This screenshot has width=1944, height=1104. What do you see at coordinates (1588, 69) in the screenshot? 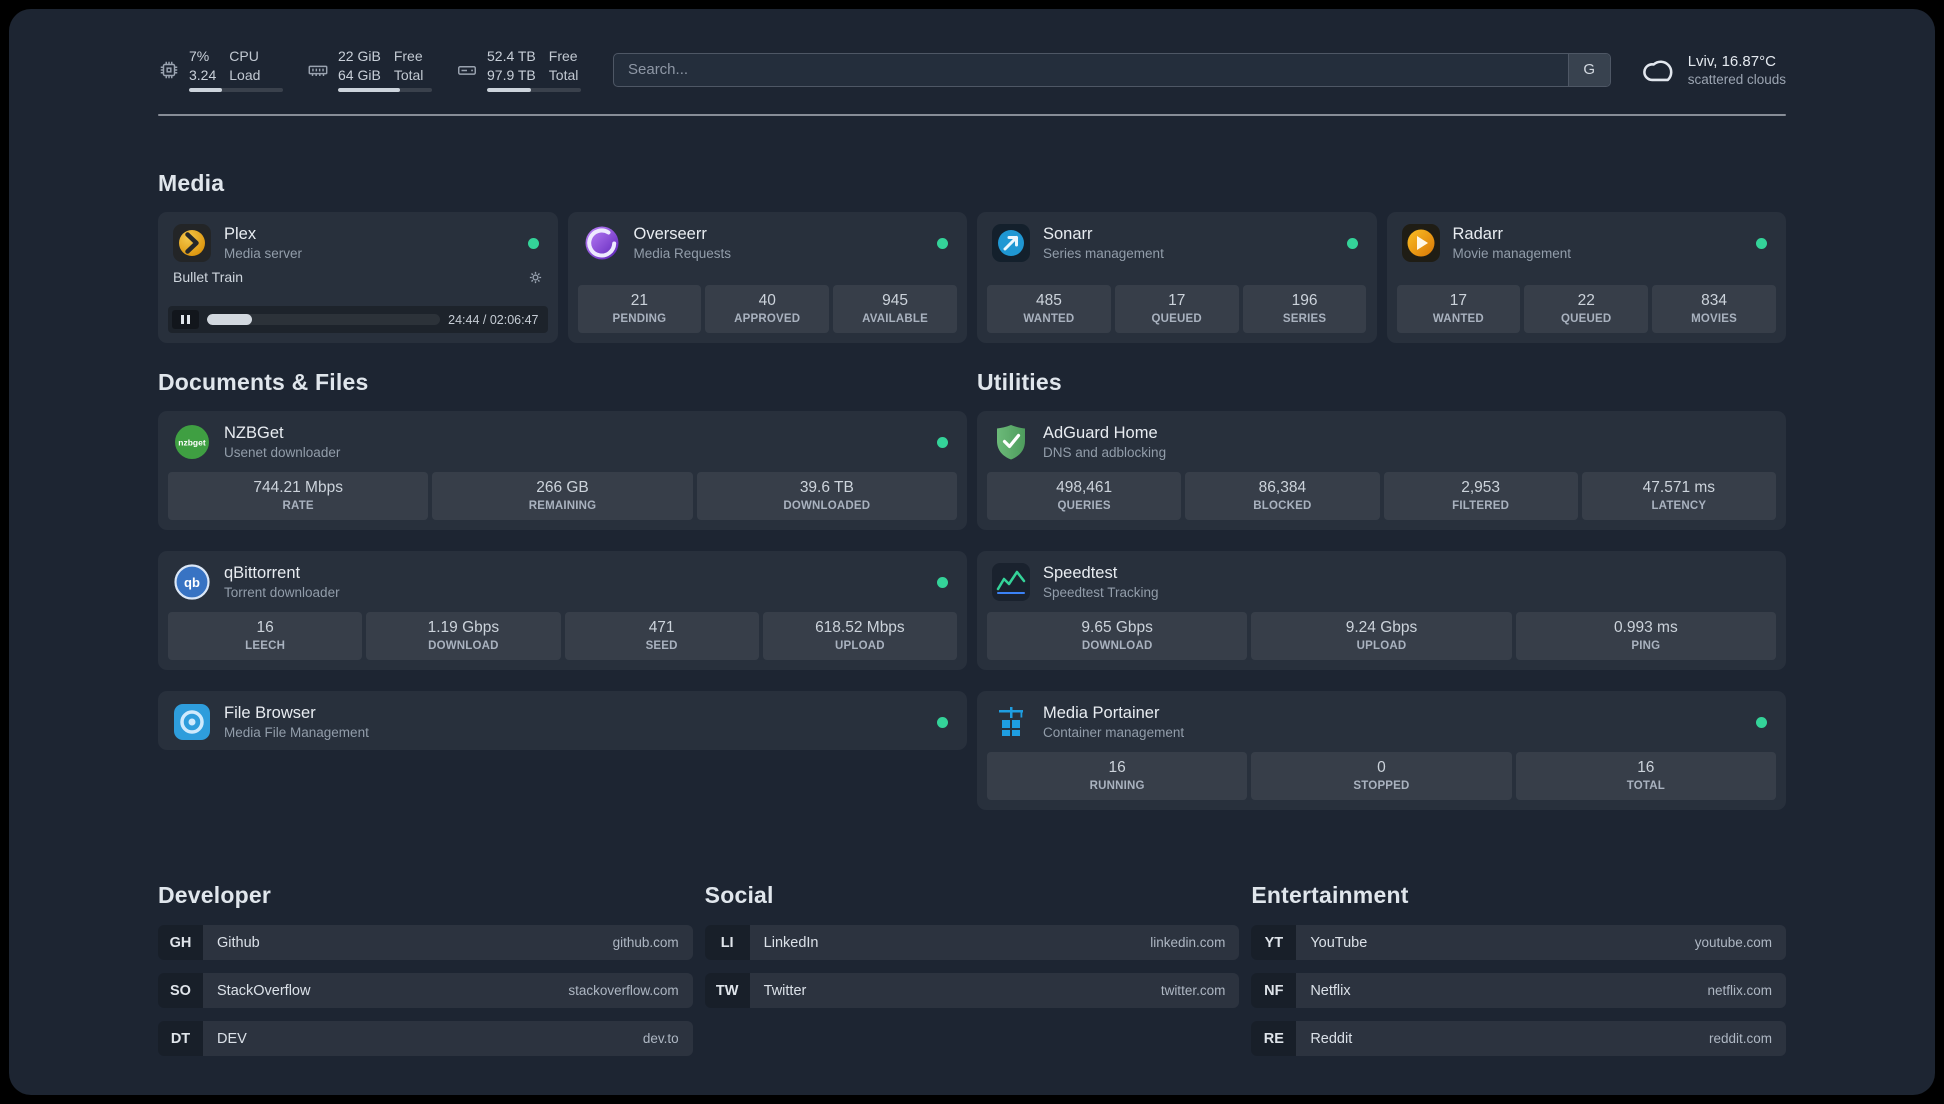
I see `search-provider-button: G` at bounding box center [1588, 69].